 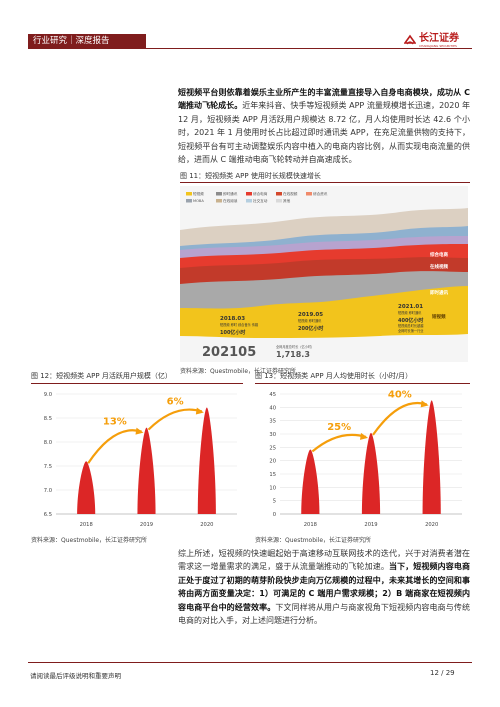 What do you see at coordinates (48, 491) in the screenshot?
I see `y-tick-label: 7.0` at bounding box center [48, 491].